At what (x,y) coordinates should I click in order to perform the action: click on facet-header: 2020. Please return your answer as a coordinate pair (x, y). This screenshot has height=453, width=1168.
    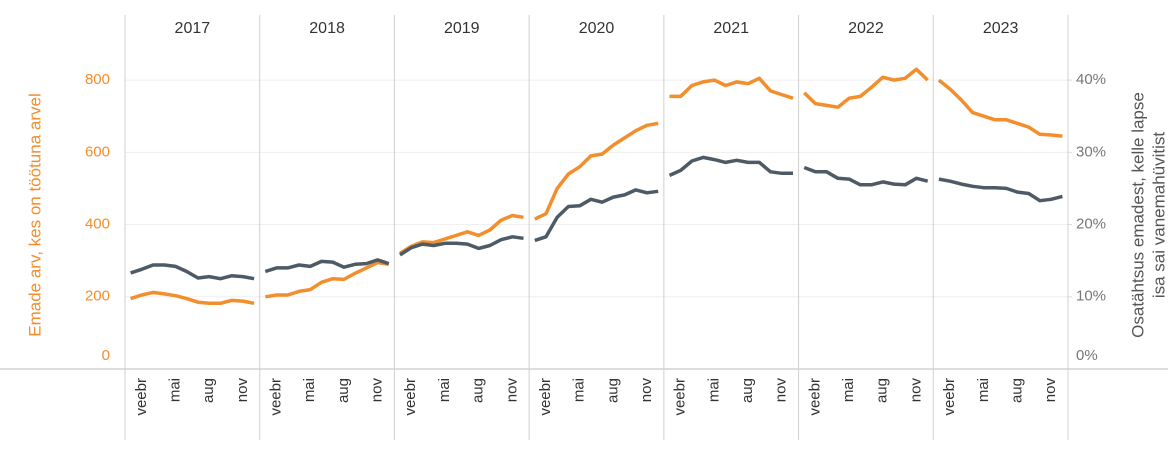
    Looking at the image, I should click on (597, 28).